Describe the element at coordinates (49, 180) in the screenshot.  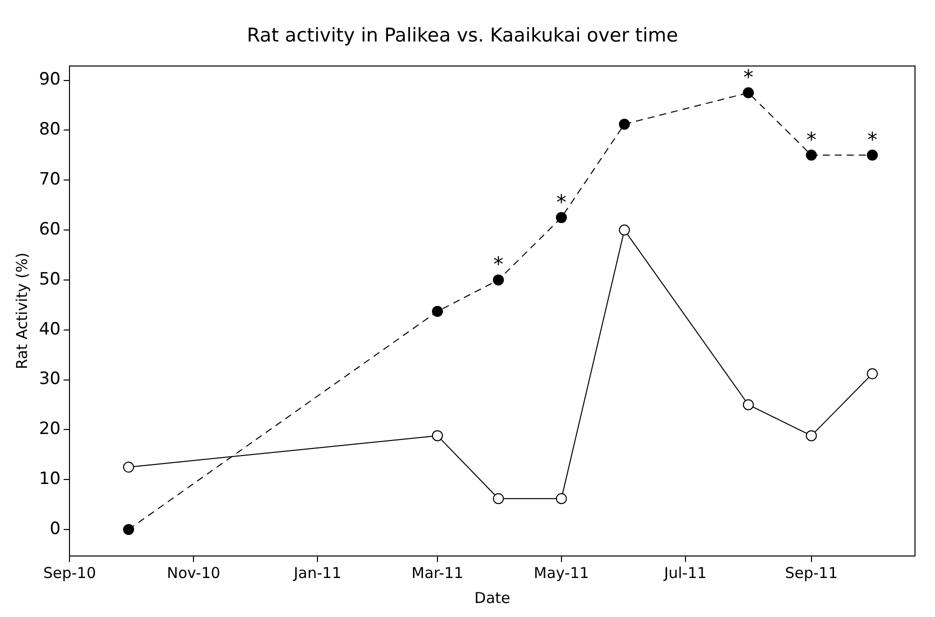
I see `y-tick-label: 70` at that location.